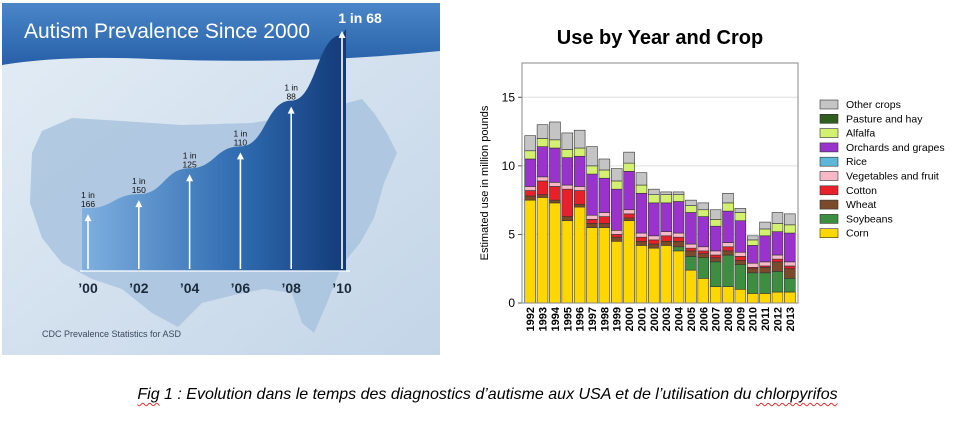 The height and width of the screenshot is (423, 975). What do you see at coordinates (754, 319) in the screenshot?
I see `x-tick-label: 2010` at bounding box center [754, 319].